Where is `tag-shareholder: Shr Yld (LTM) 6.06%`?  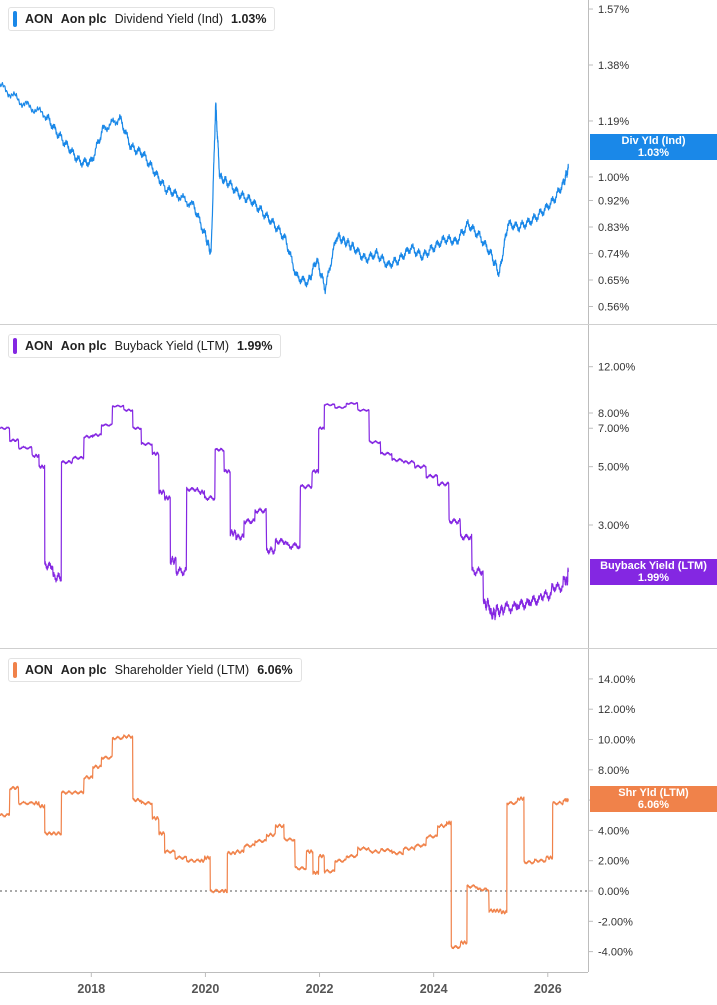
tag-shareholder: Shr Yld (LTM) 6.06% is located at coordinates (653, 799).